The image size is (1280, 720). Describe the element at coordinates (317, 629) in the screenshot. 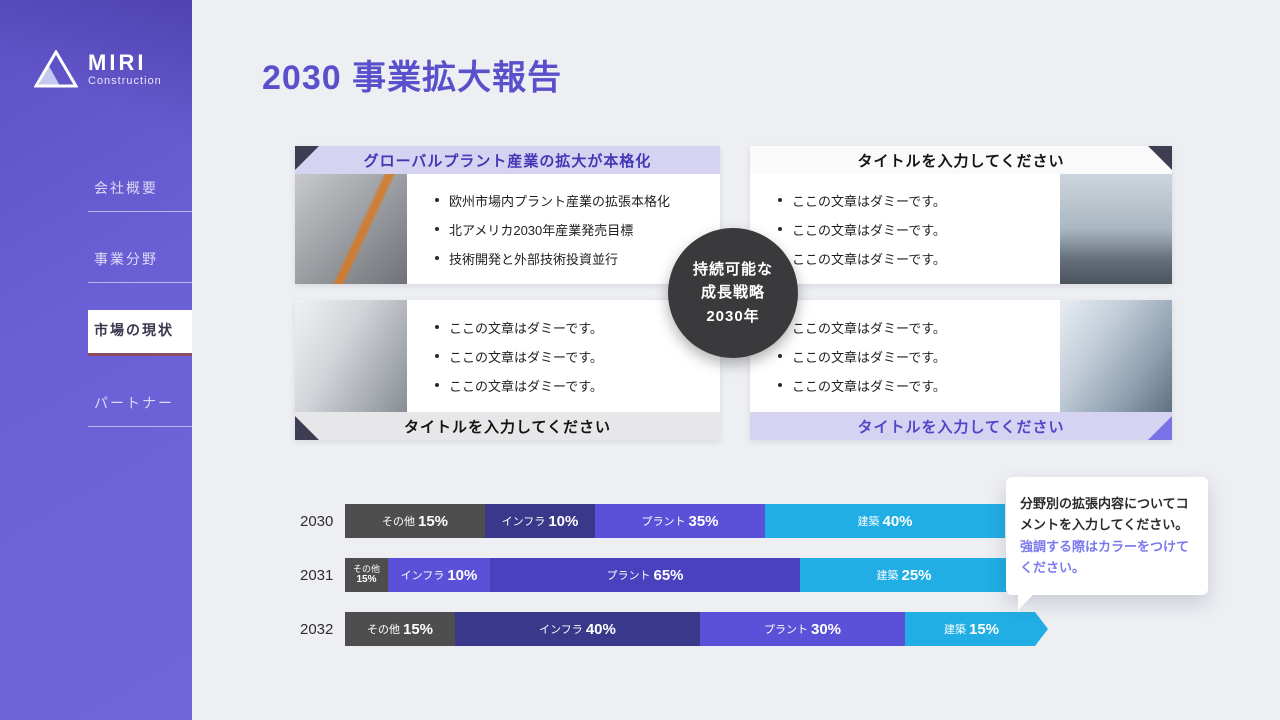

I see `chart-year-label: 2032` at that location.